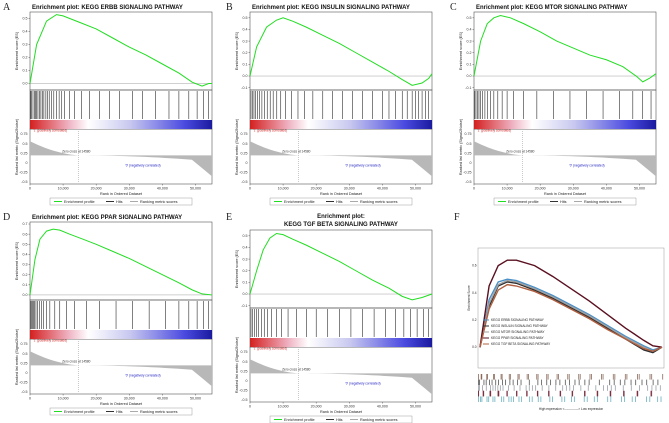 The image size is (669, 423). What do you see at coordinates (243, 391) in the screenshot?
I see `metric-ytick-label: -0.25` at bounding box center [243, 391].